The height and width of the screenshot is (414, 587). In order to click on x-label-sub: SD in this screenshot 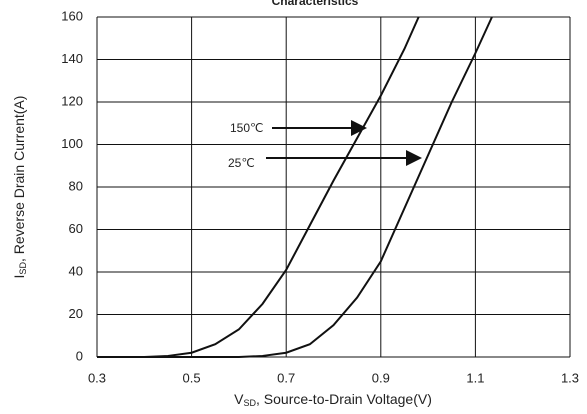, I will do `click(249, 403)`.